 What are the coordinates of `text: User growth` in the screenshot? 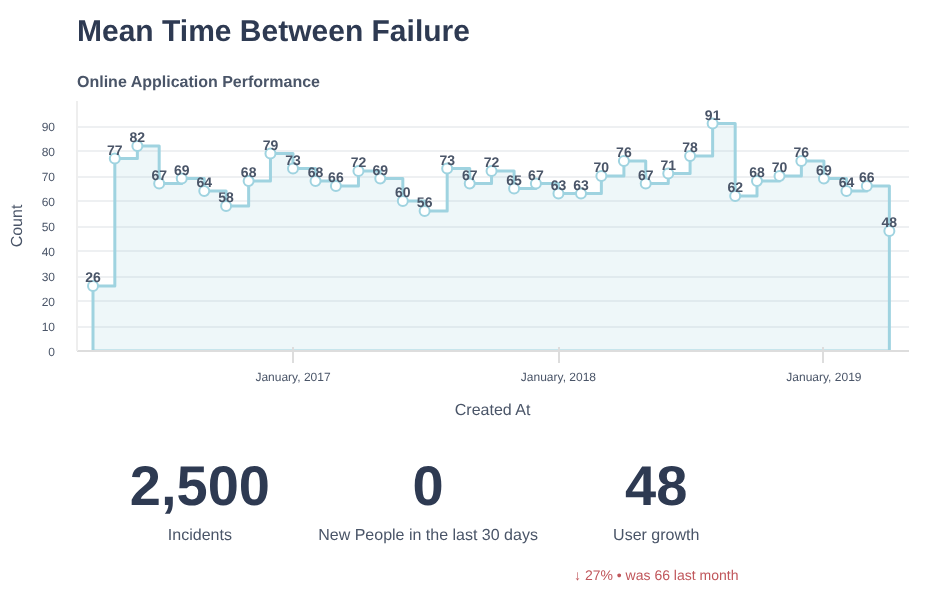 It's located at (656, 535).